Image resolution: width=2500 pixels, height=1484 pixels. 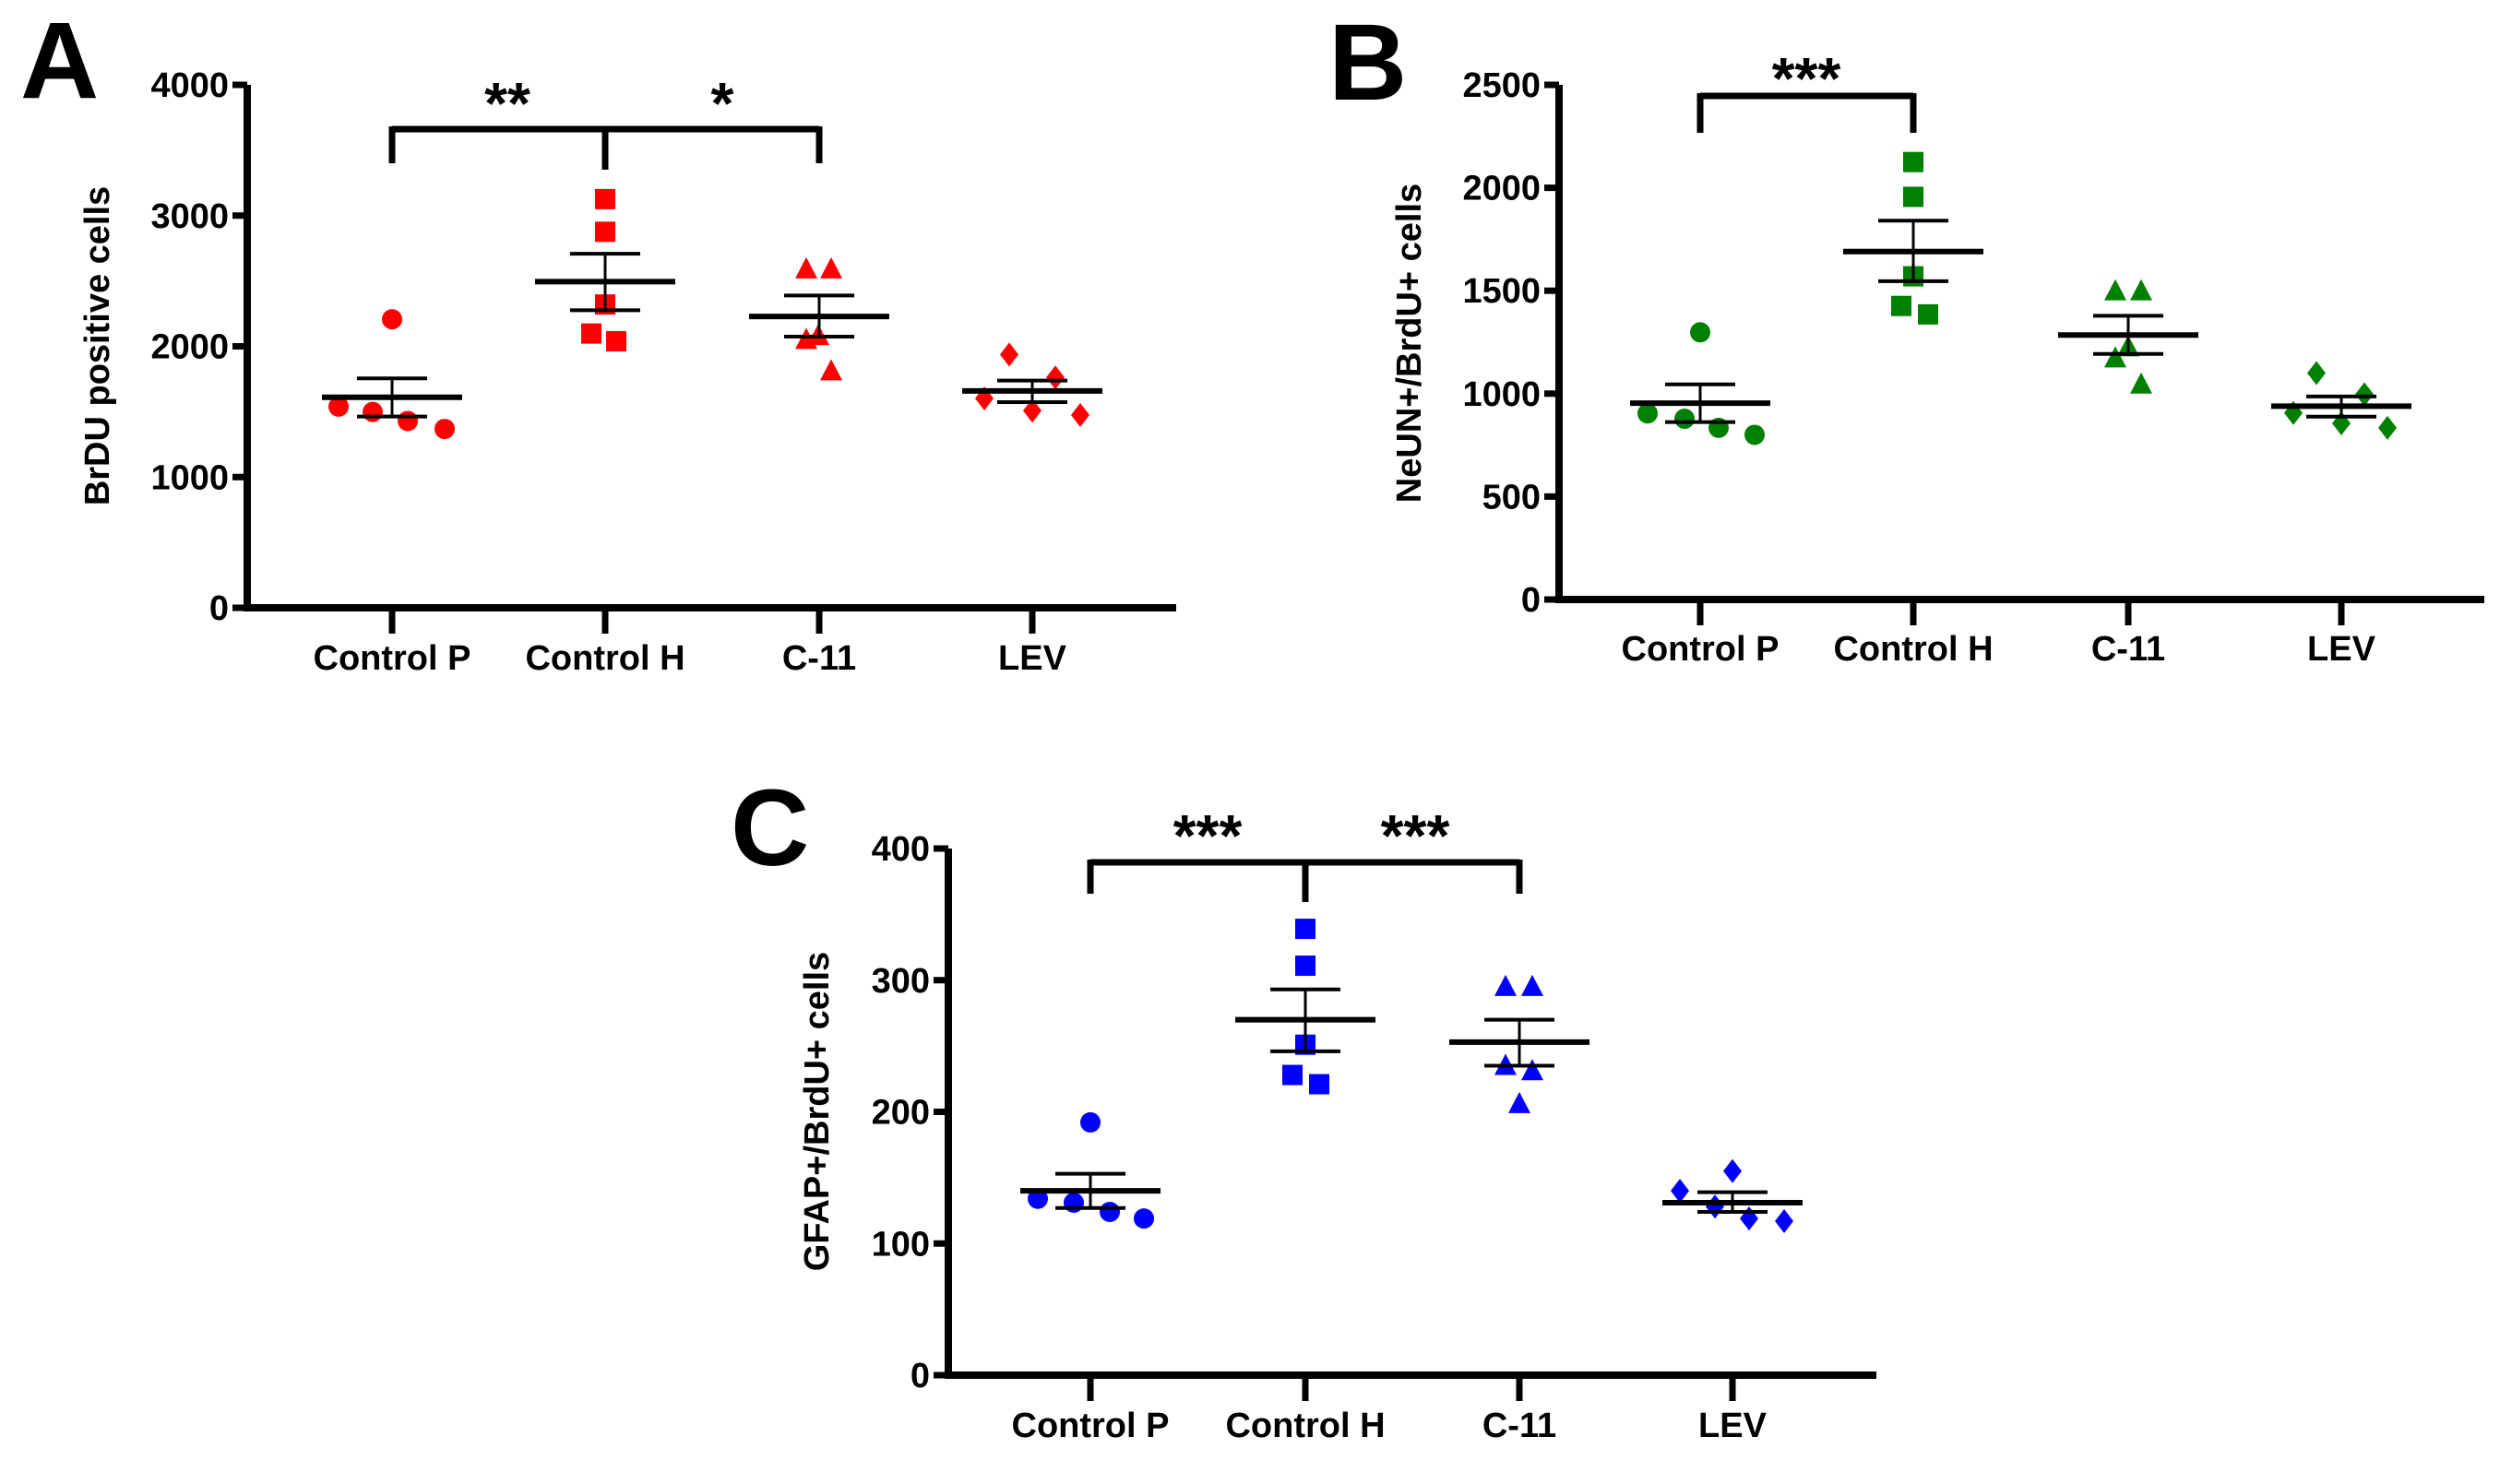 I want to click on y-tick-label: 500, so click(x=1512, y=497).